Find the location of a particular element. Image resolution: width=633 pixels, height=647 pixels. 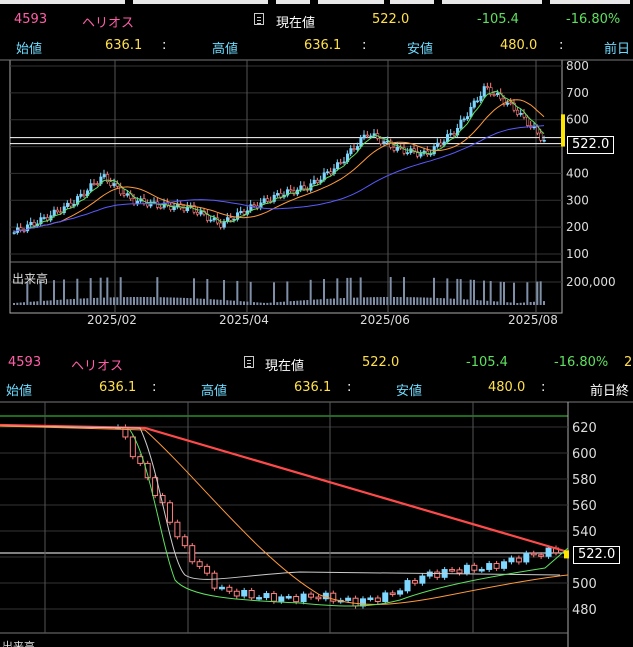

lower-y-tick-label: 620 is located at coordinates (584, 428).